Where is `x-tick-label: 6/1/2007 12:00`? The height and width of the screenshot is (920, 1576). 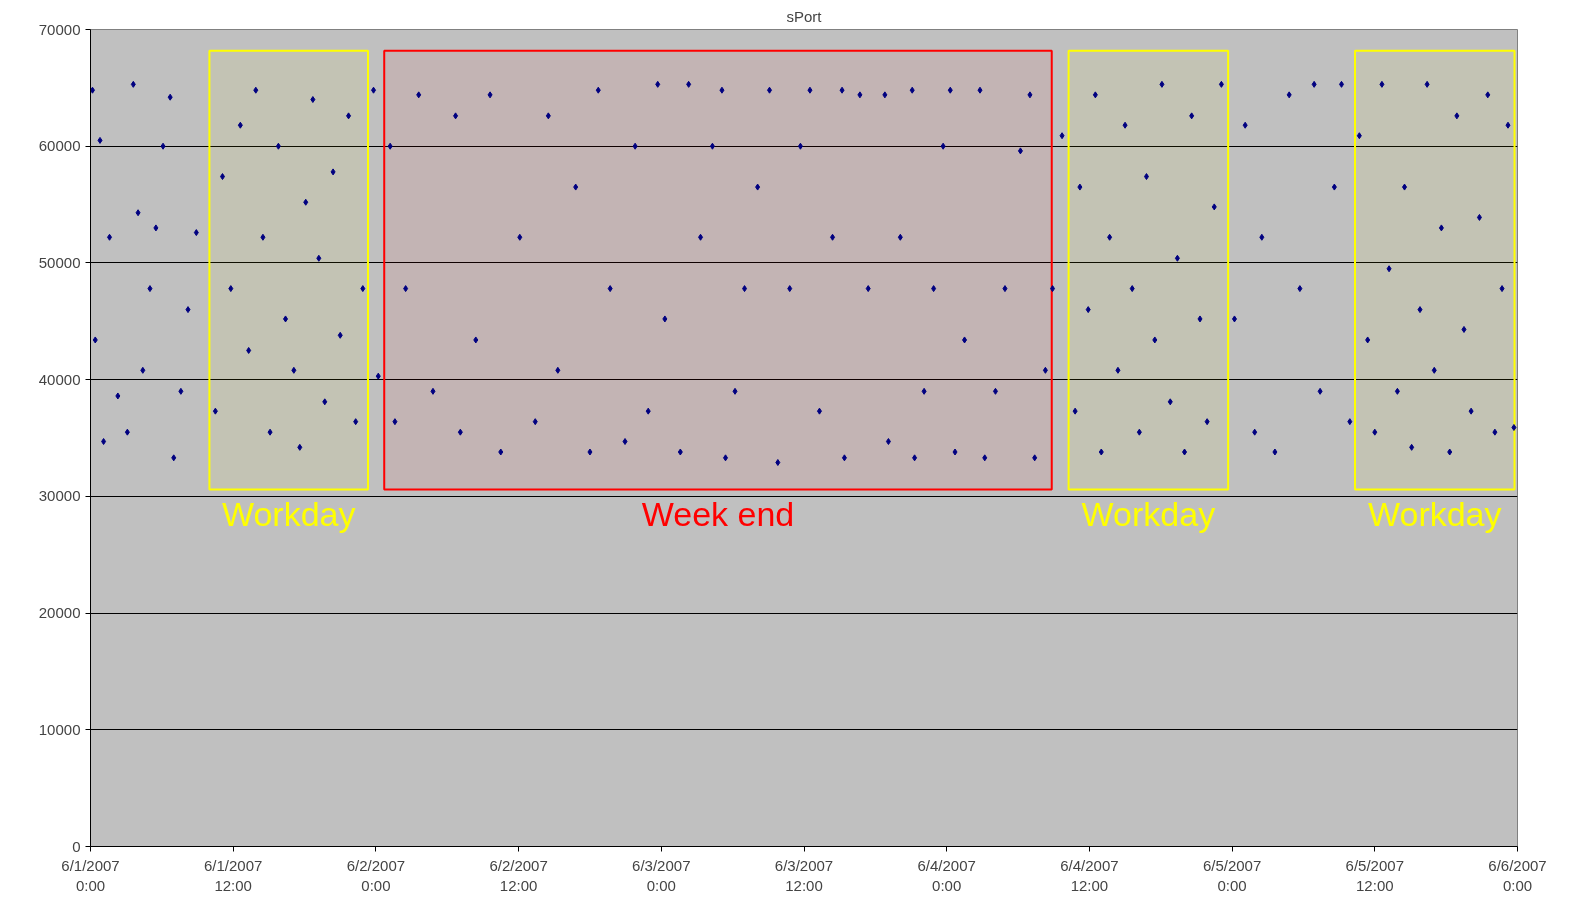
x-tick-label: 6/1/2007 12:00 is located at coordinates (233, 875).